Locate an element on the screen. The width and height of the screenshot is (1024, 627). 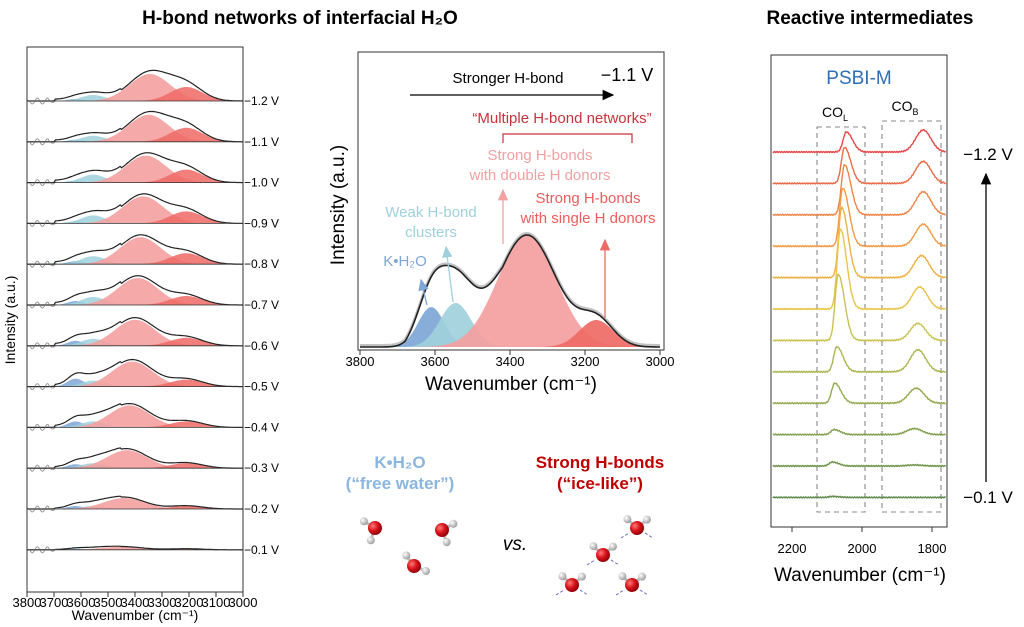
left-potential-label: −0.1 V is located at coordinates (261, 550).